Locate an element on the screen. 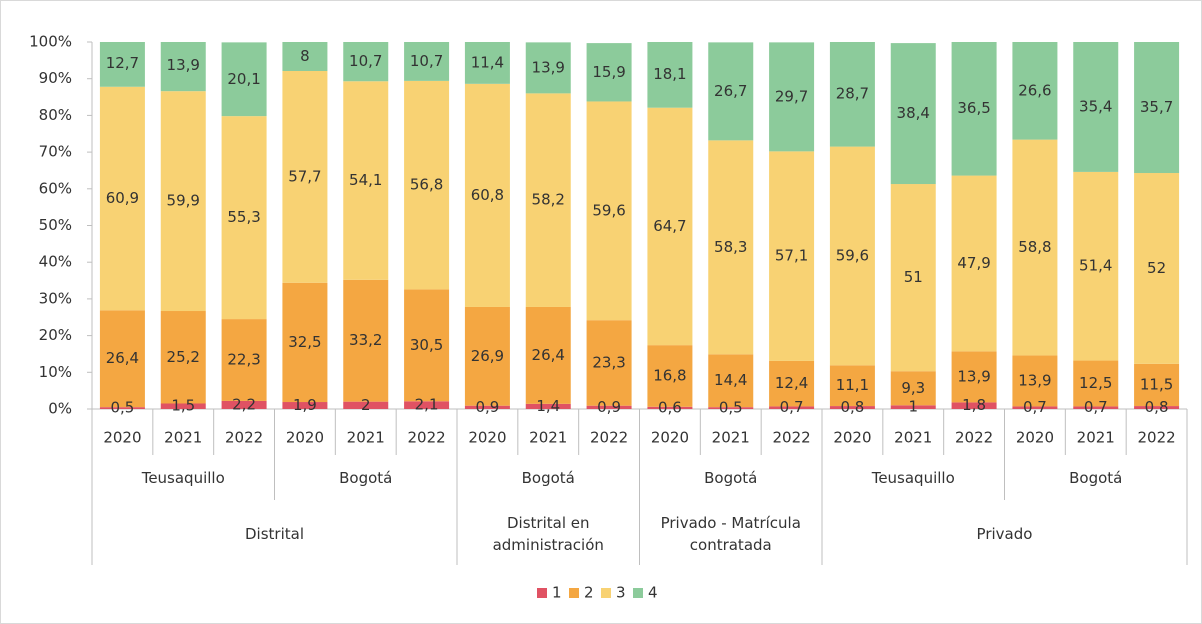  value-label: 58,8 is located at coordinates (1034, 247).